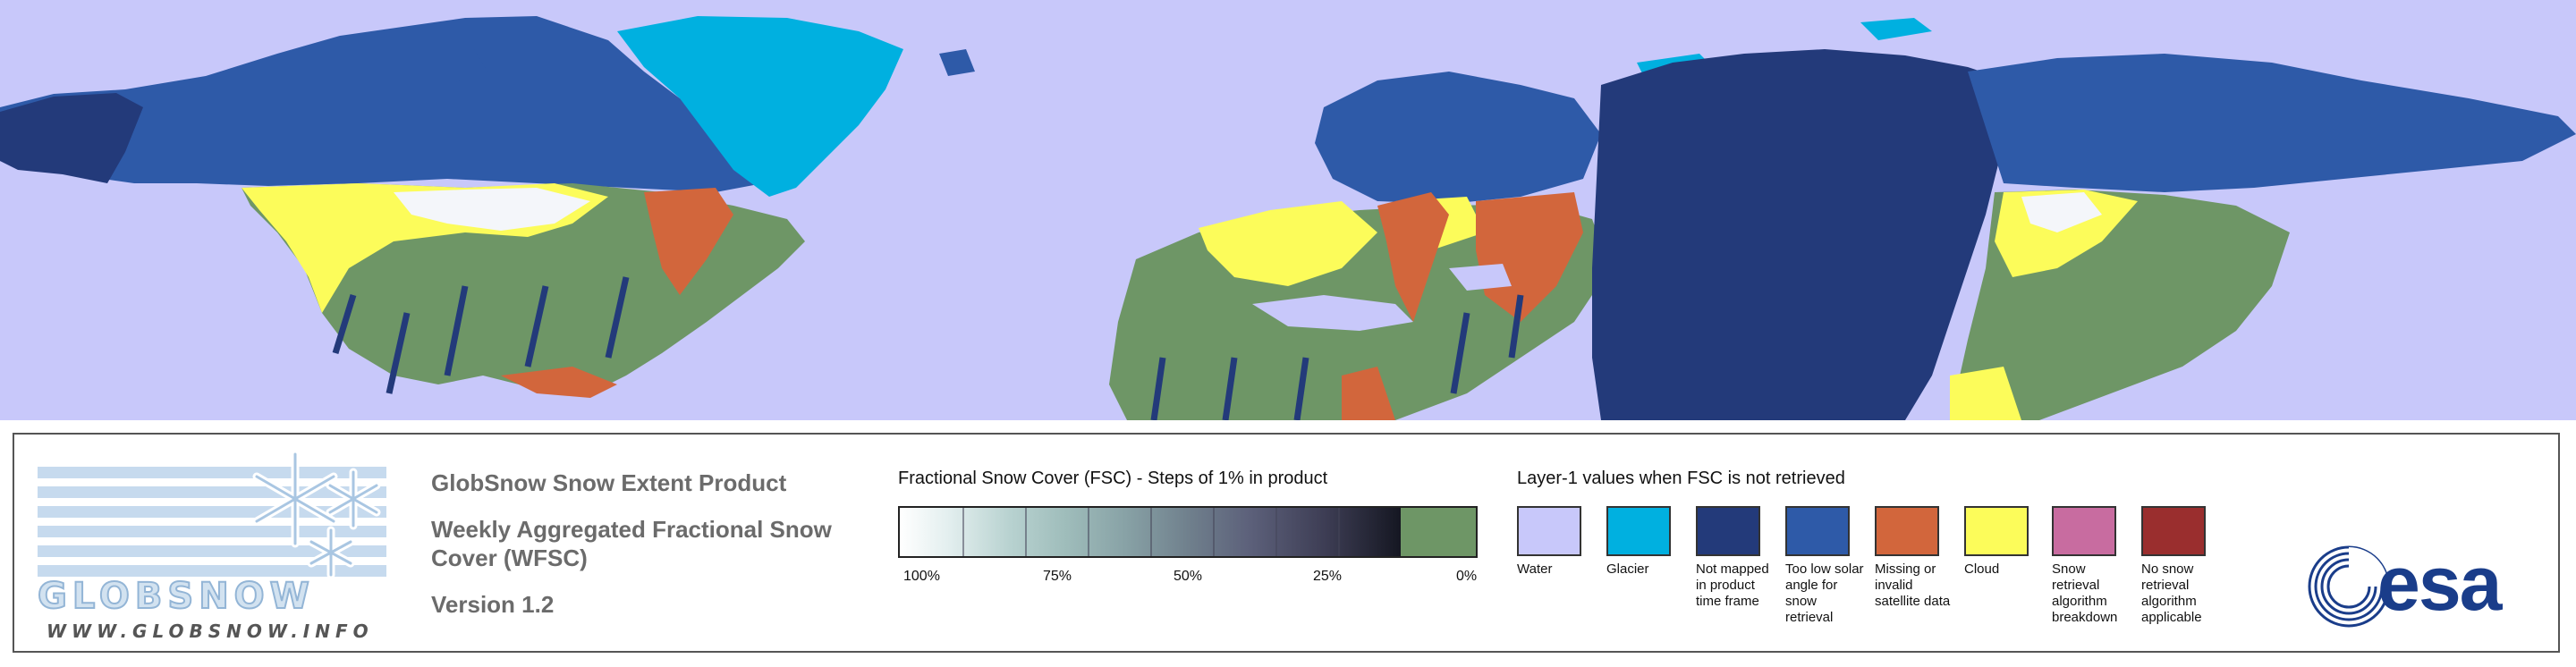  I want to click on product-version: Version 1.2, so click(493, 604).